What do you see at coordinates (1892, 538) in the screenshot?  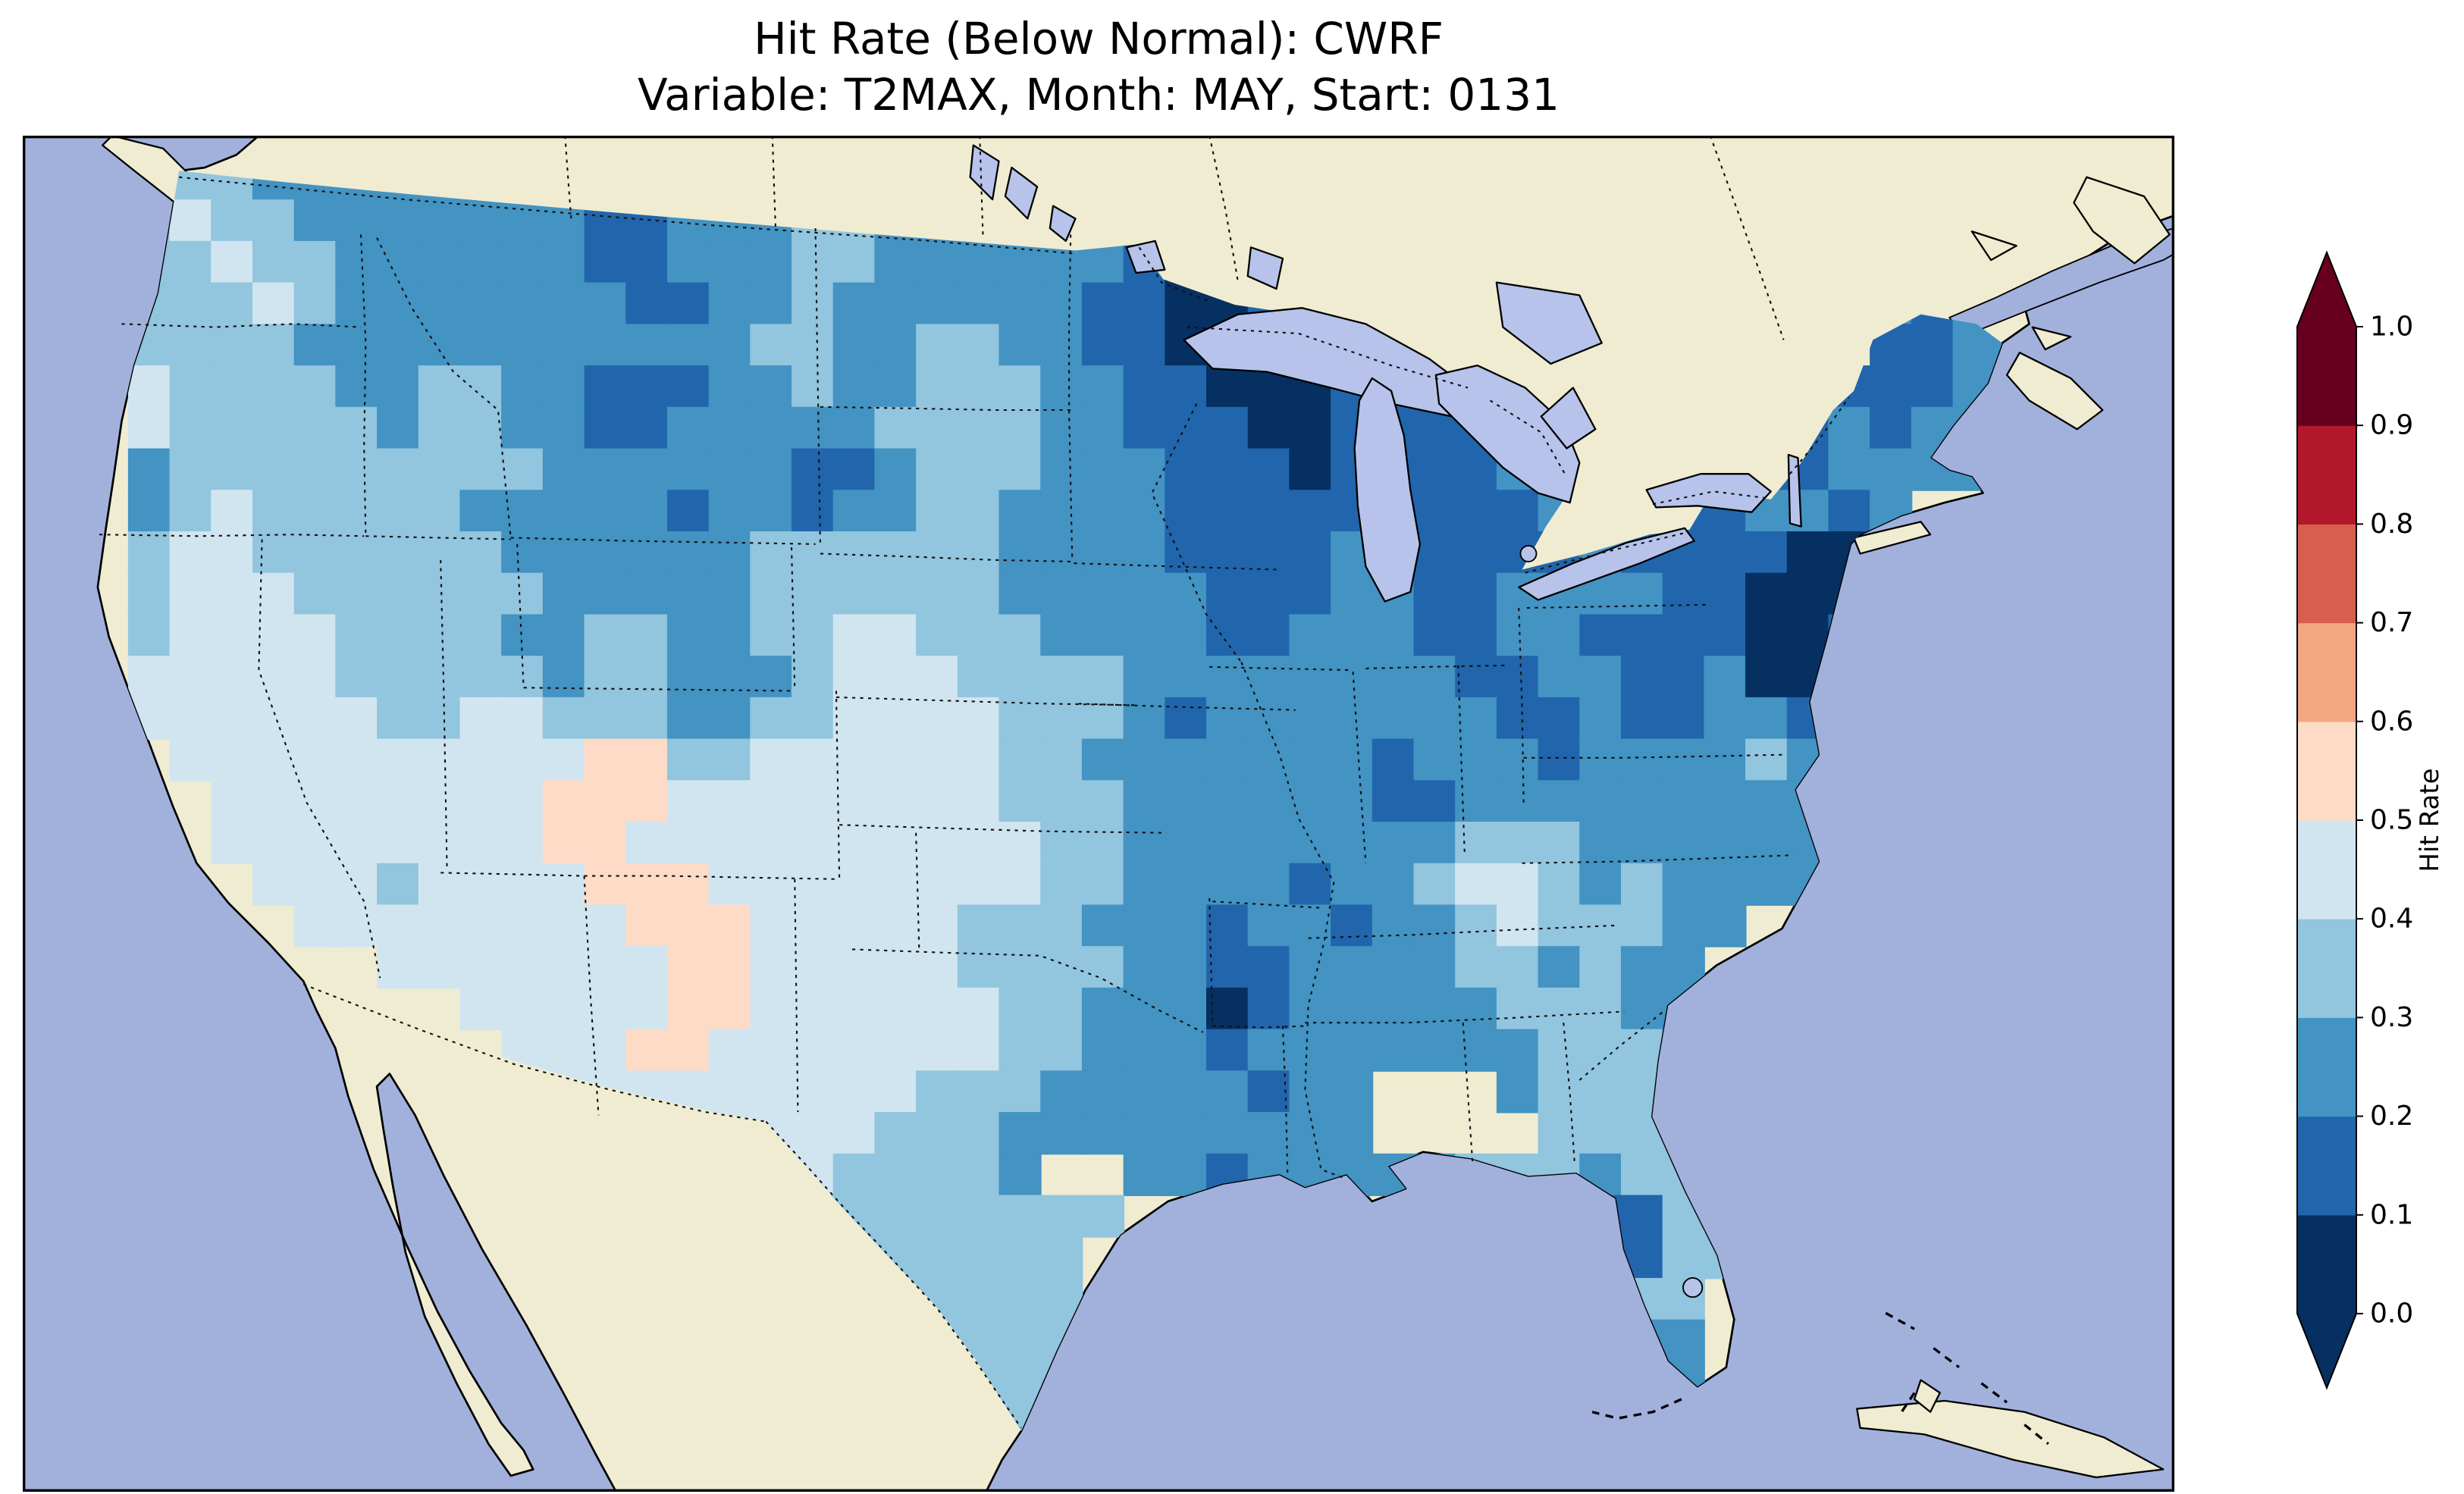 I see `long-island` at bounding box center [1892, 538].